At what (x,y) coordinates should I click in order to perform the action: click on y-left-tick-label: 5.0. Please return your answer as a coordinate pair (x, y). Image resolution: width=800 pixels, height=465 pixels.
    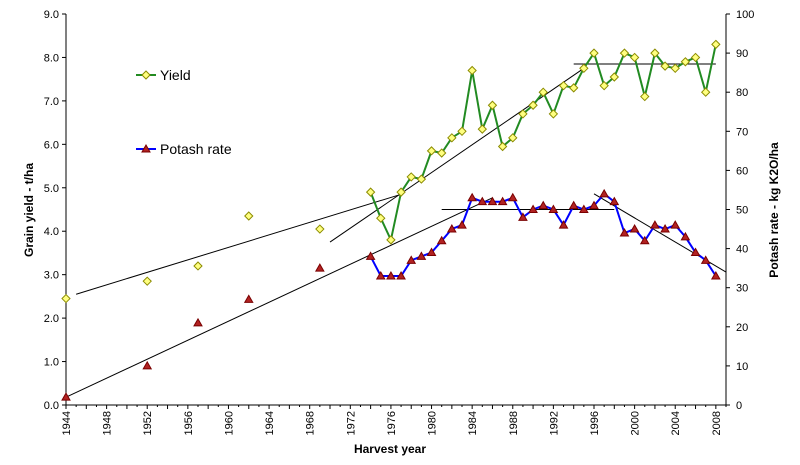
    Looking at the image, I should click on (51, 189).